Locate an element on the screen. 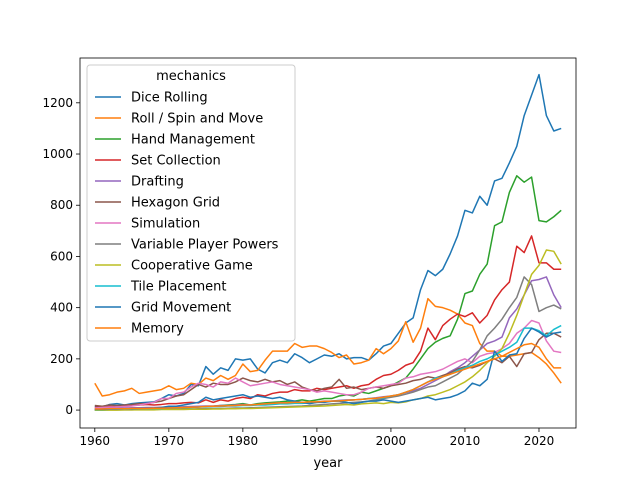  legend-label-9: Tile Placement is located at coordinates (178, 287).